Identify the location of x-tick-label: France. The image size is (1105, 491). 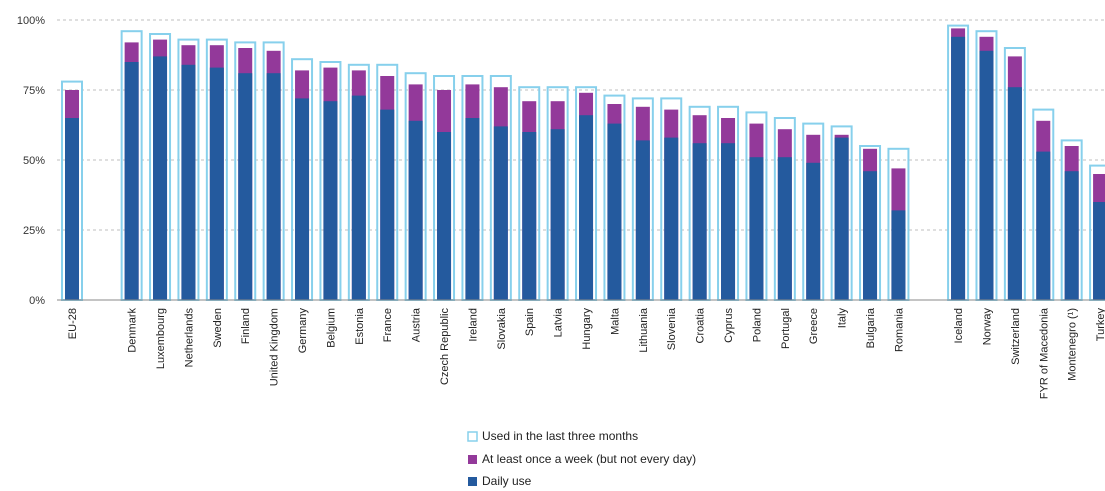
(388, 325).